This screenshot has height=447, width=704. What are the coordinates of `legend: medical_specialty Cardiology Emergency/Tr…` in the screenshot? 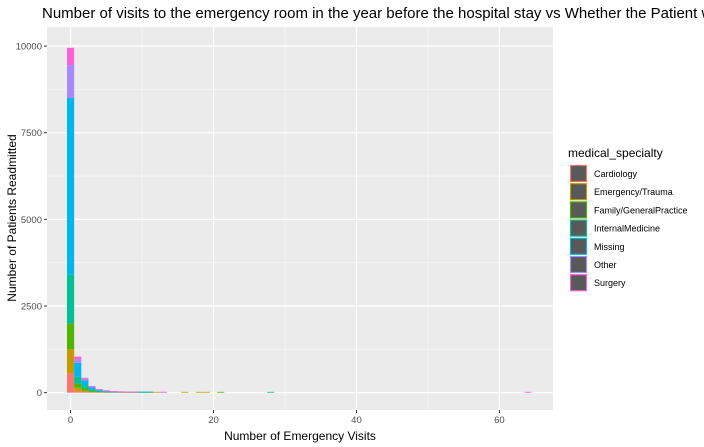 It's located at (628, 219).